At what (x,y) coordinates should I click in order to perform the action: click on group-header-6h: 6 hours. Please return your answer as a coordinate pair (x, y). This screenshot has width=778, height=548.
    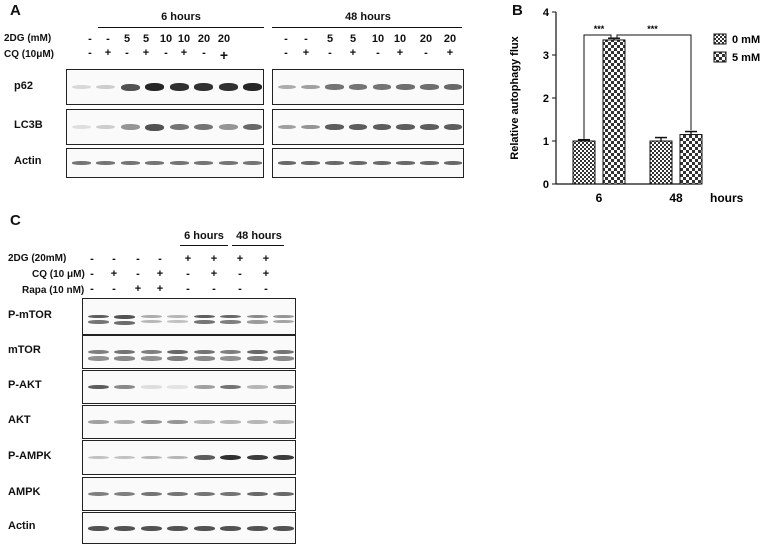
    Looking at the image, I should click on (181, 17).